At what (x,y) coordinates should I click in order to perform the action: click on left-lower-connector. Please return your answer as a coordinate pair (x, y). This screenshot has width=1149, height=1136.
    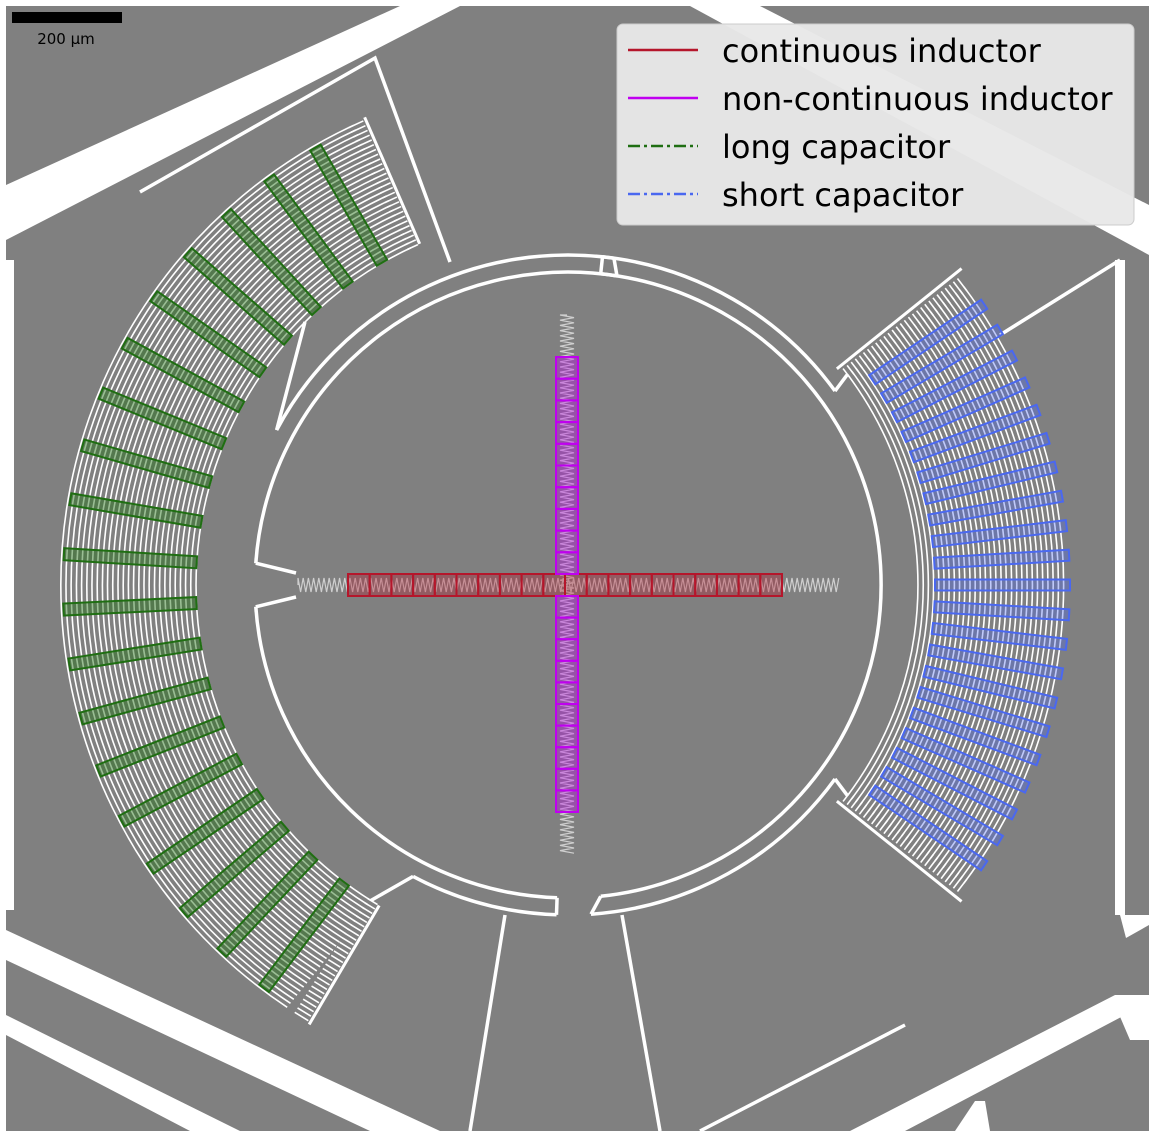
    Looking at the image, I should click on (392, 888).